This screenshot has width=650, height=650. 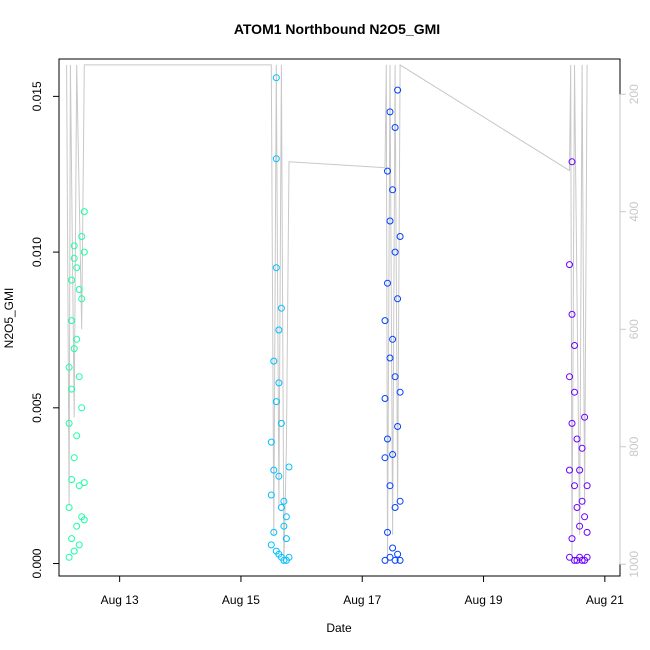 What do you see at coordinates (362, 591) in the screenshot?
I see `x-axis: Aug 13 Aug 15 Aug 17 Aug 19 Aug 21` at bounding box center [362, 591].